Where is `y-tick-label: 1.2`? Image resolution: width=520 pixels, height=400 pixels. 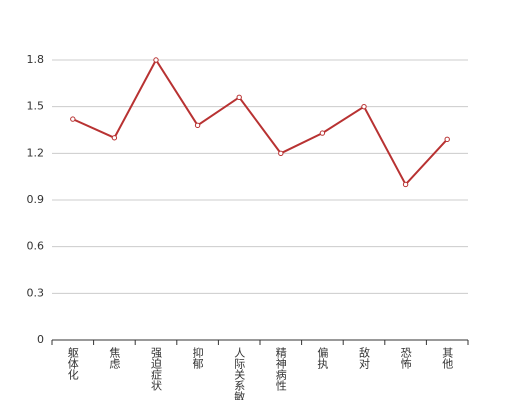 y-tick-label: 1.2 is located at coordinates (36, 152).